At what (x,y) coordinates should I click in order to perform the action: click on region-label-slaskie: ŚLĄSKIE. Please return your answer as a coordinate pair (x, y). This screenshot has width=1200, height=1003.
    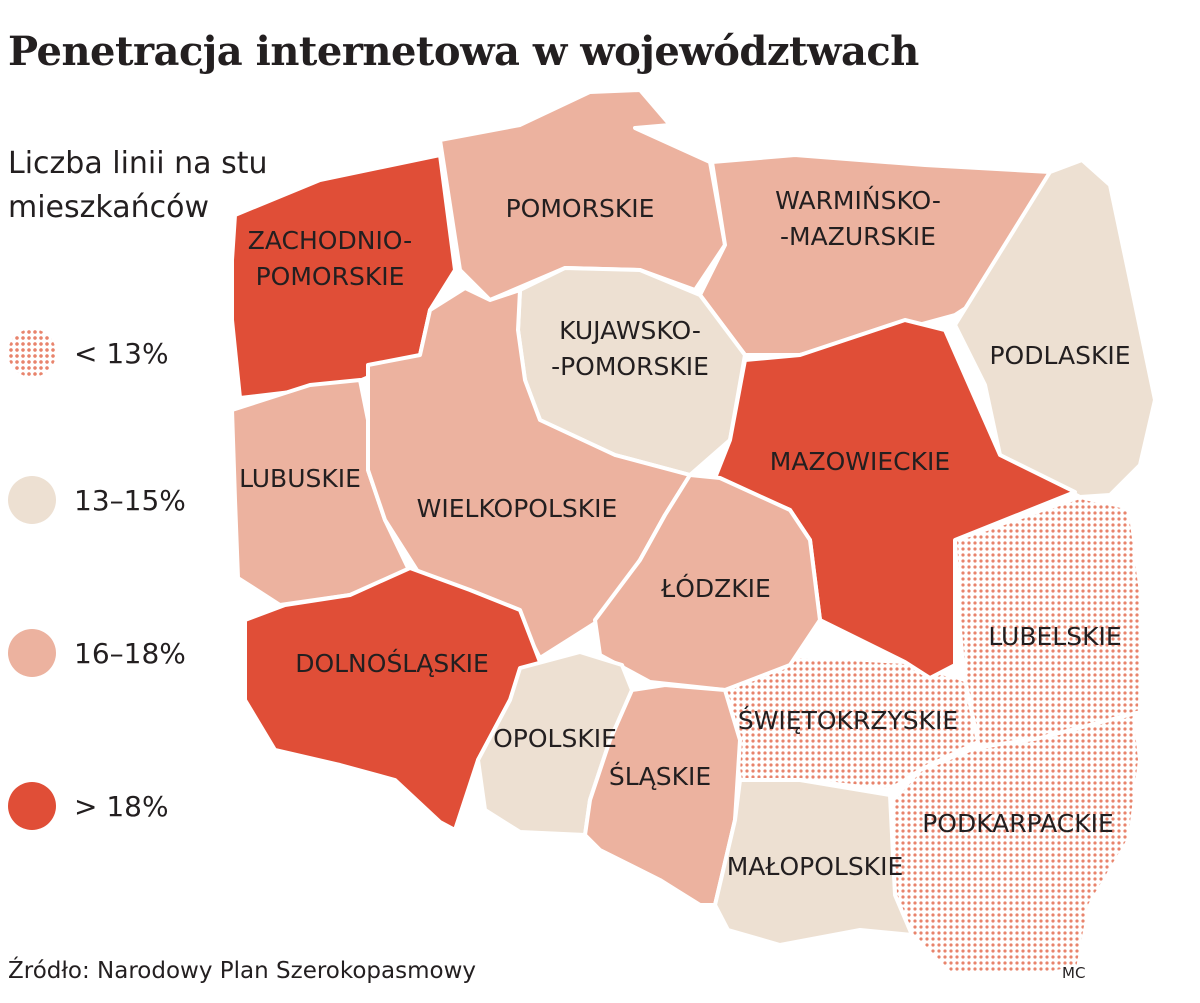
    Looking at the image, I should click on (660, 776).